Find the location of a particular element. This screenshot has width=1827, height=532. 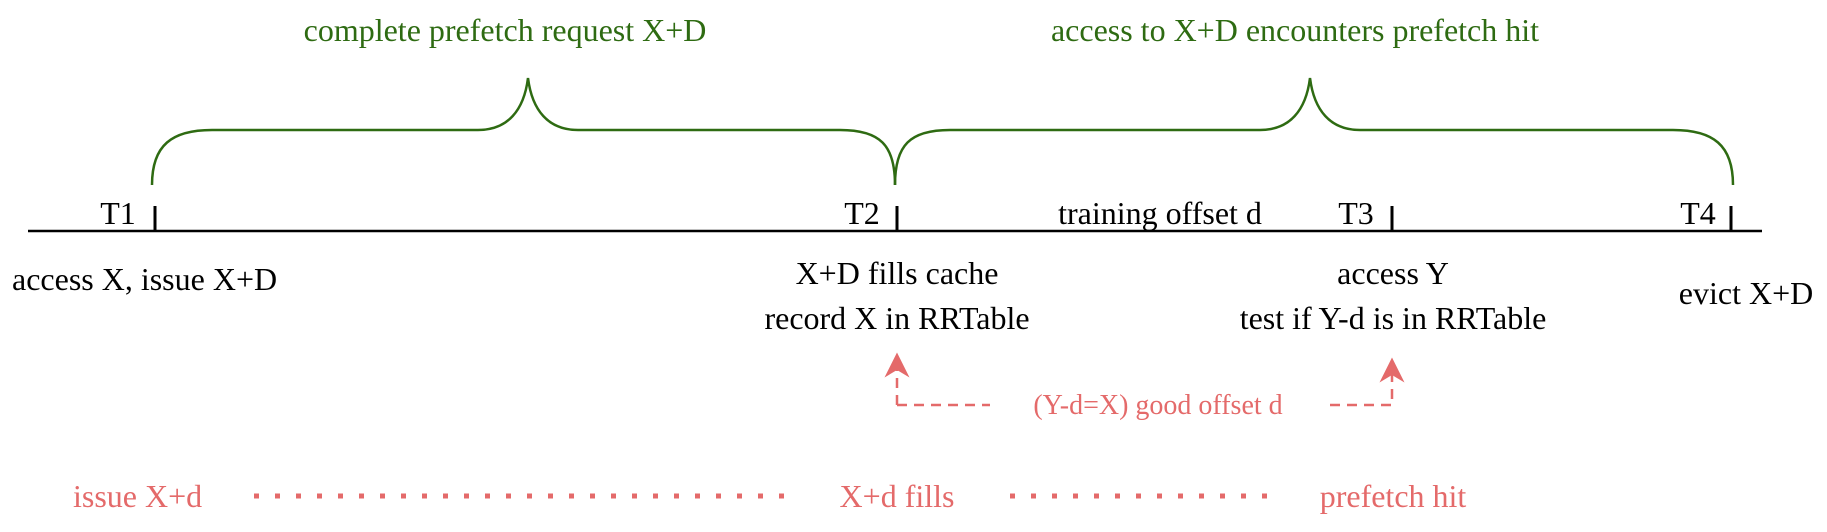

annotation-issue: issue X+d is located at coordinates (137, 496).